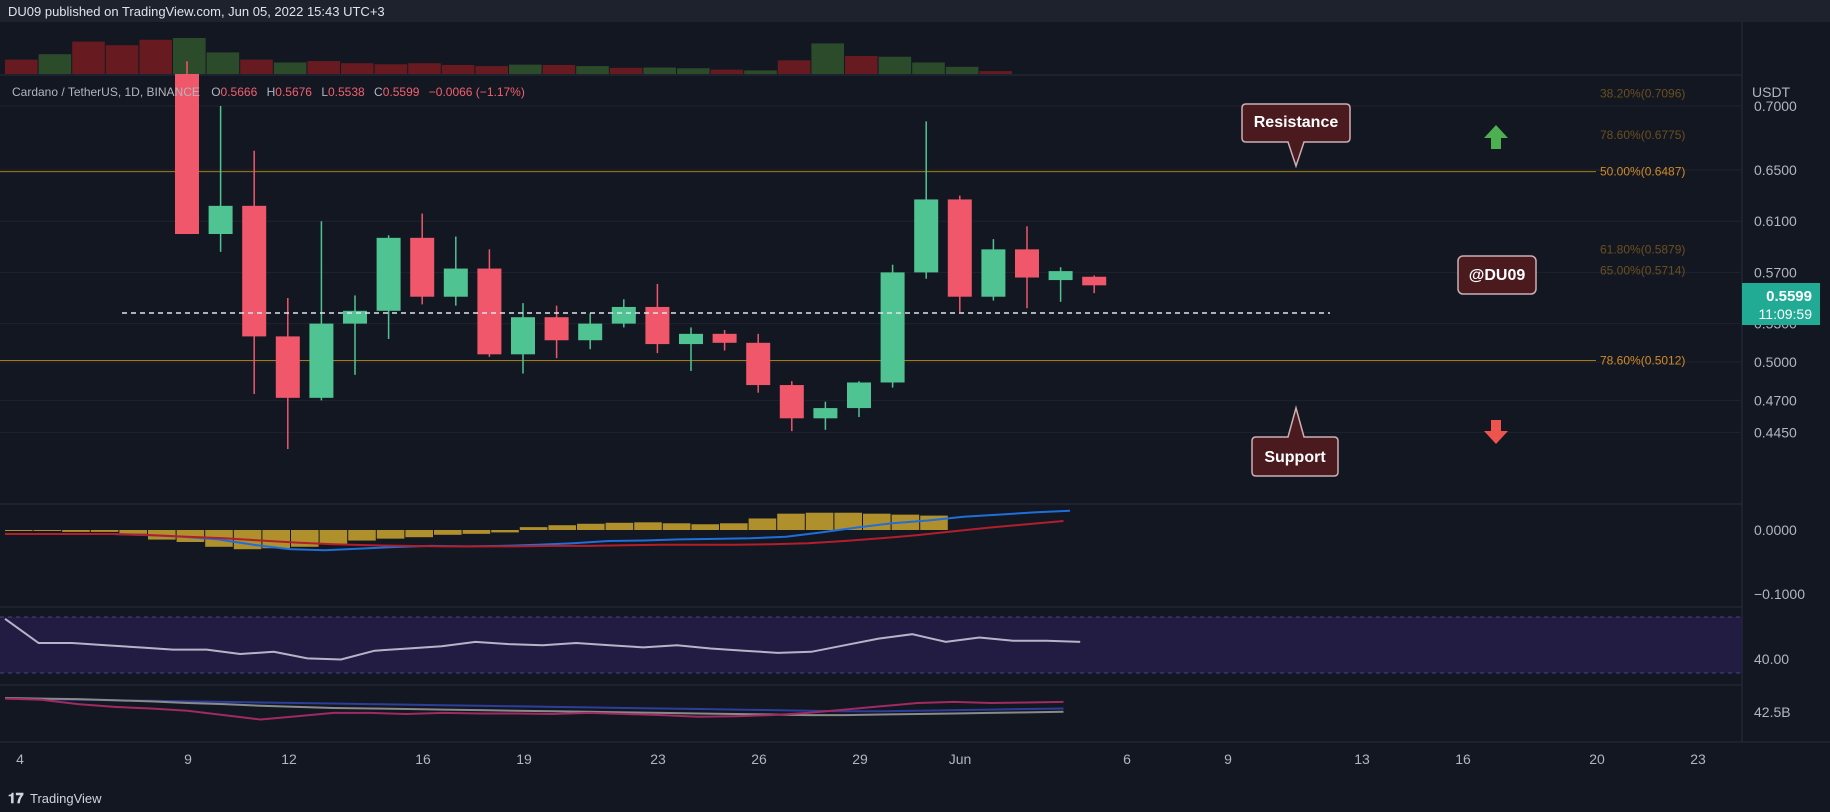 The height and width of the screenshot is (812, 1830). I want to click on tradingview-logo: 𝟏𝟕, so click(16, 798).